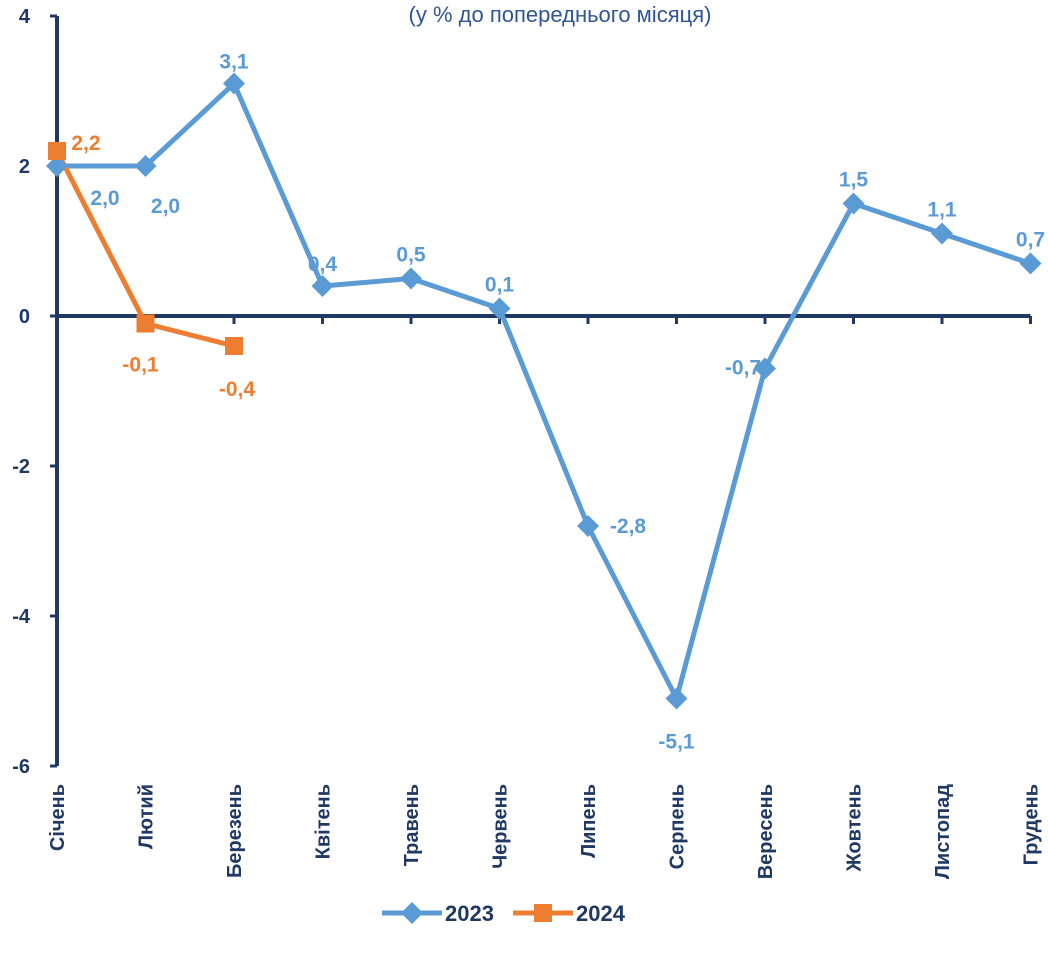 This screenshot has height=953, width=1048. What do you see at coordinates (85, 143) in the screenshot?
I see `data-label: 2,2` at bounding box center [85, 143].